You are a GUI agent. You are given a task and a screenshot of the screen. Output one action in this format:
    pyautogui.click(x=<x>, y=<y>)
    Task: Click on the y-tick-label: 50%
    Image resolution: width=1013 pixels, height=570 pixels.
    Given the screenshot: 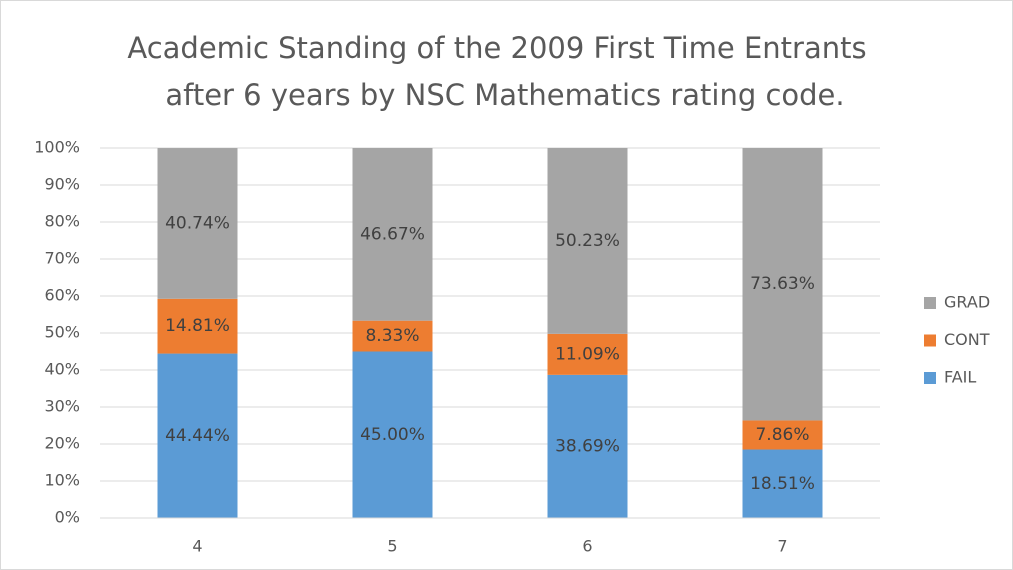 What is the action you would take?
    pyautogui.click(x=62, y=332)
    